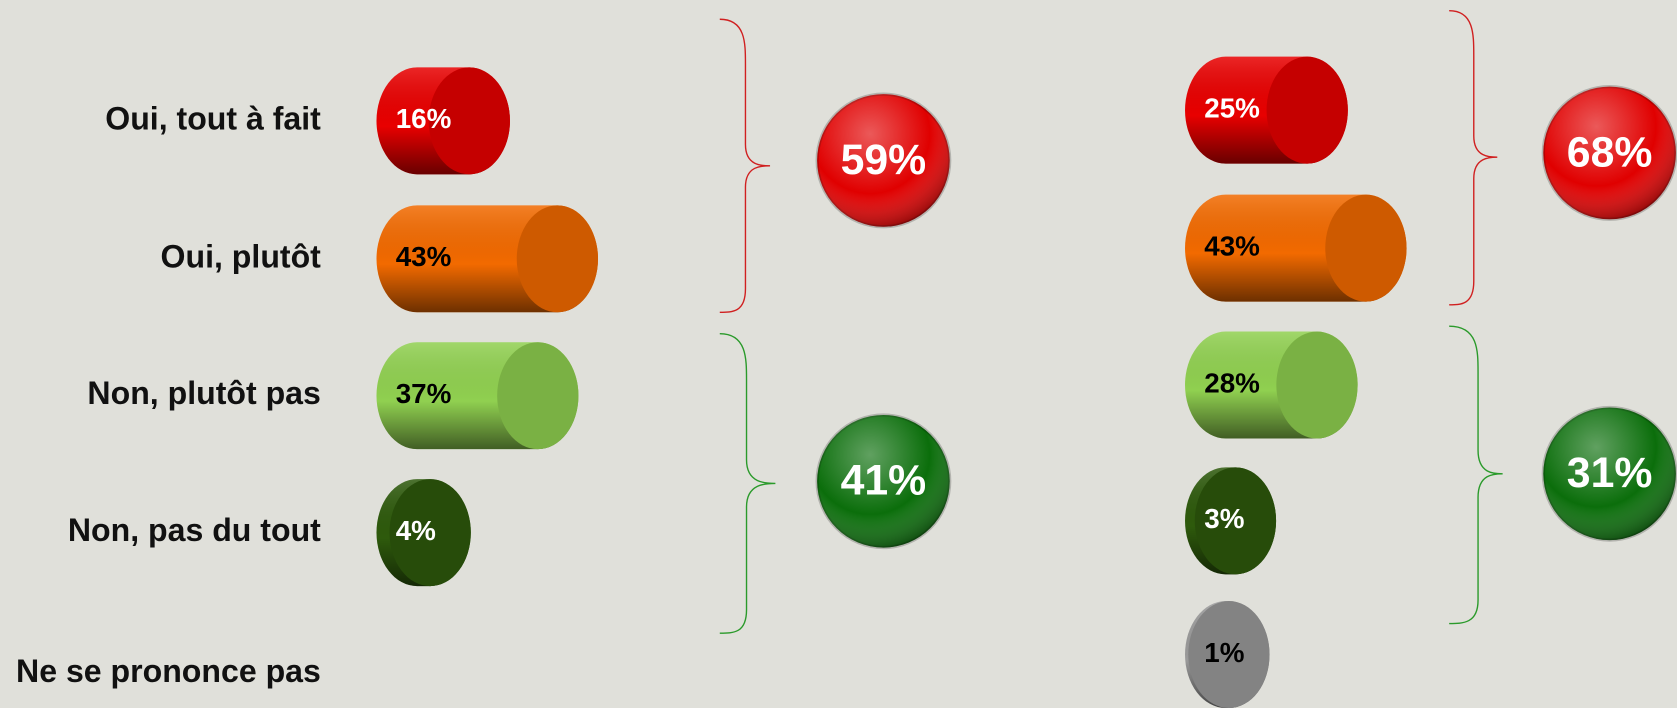 This screenshot has height=708, width=1677. I want to click on total-label: 68%, so click(1610, 152).